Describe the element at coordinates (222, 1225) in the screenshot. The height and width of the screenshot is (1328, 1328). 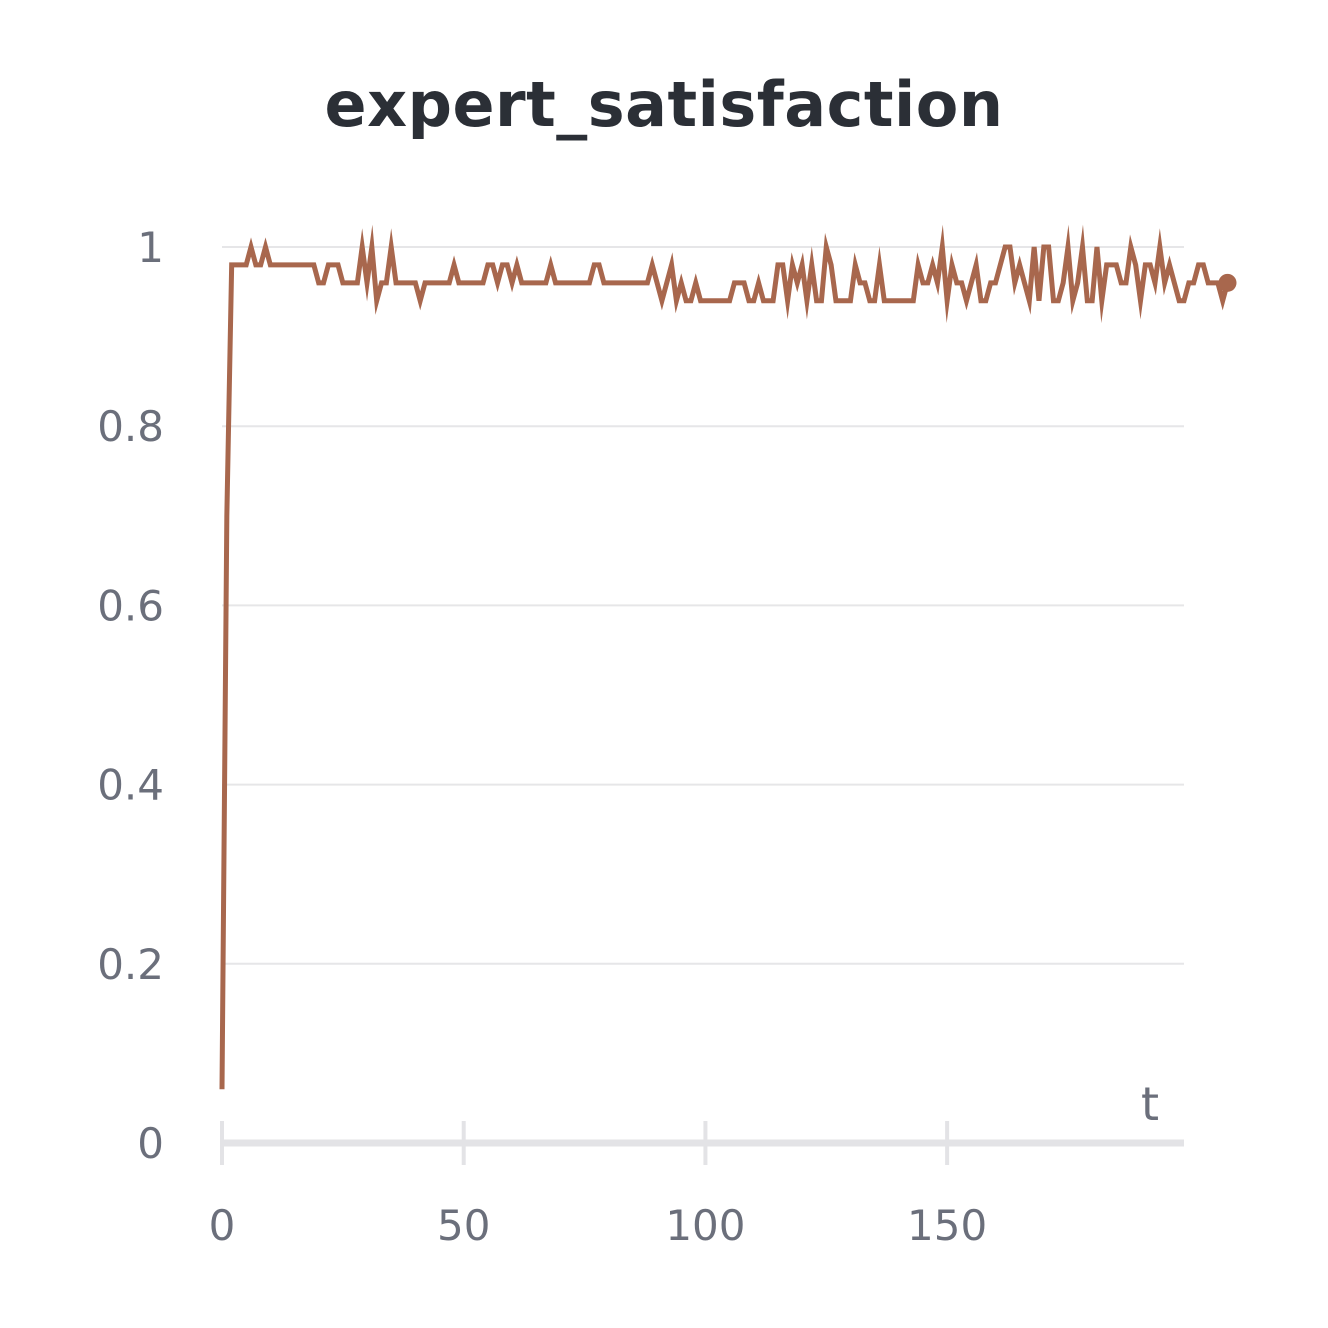
I see `x-tick-label: 0` at that location.